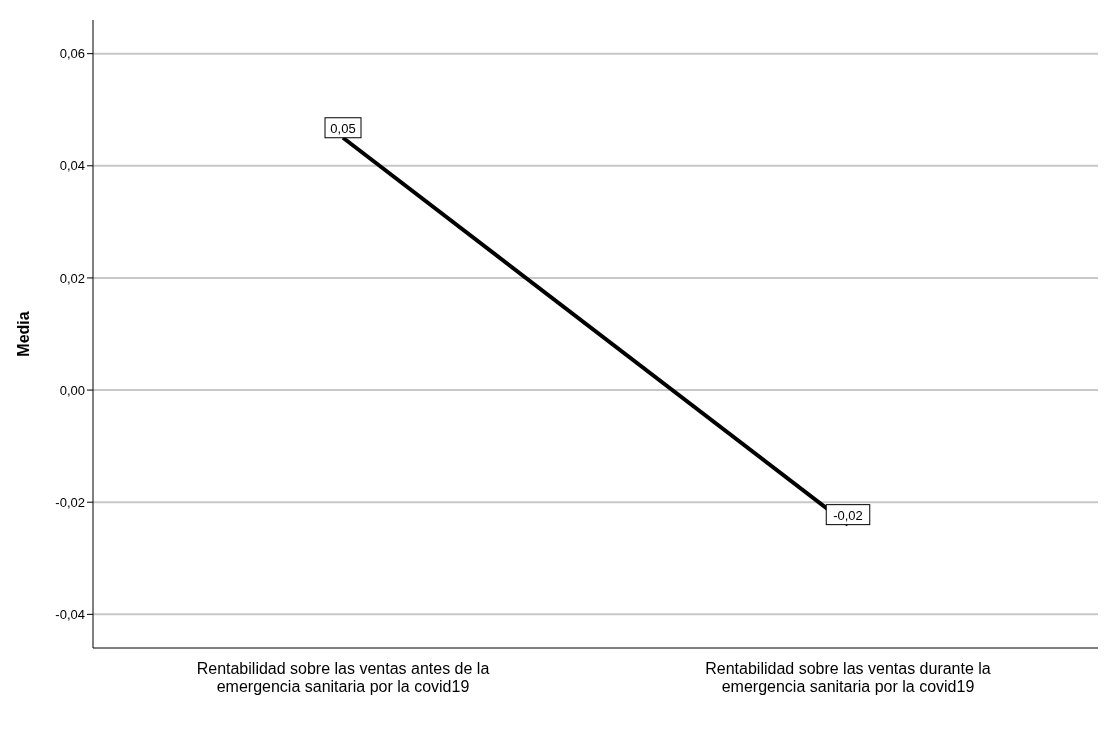 This screenshot has width=1104, height=738. What do you see at coordinates (848, 515) in the screenshot?
I see `data-label: -0,02` at bounding box center [848, 515].